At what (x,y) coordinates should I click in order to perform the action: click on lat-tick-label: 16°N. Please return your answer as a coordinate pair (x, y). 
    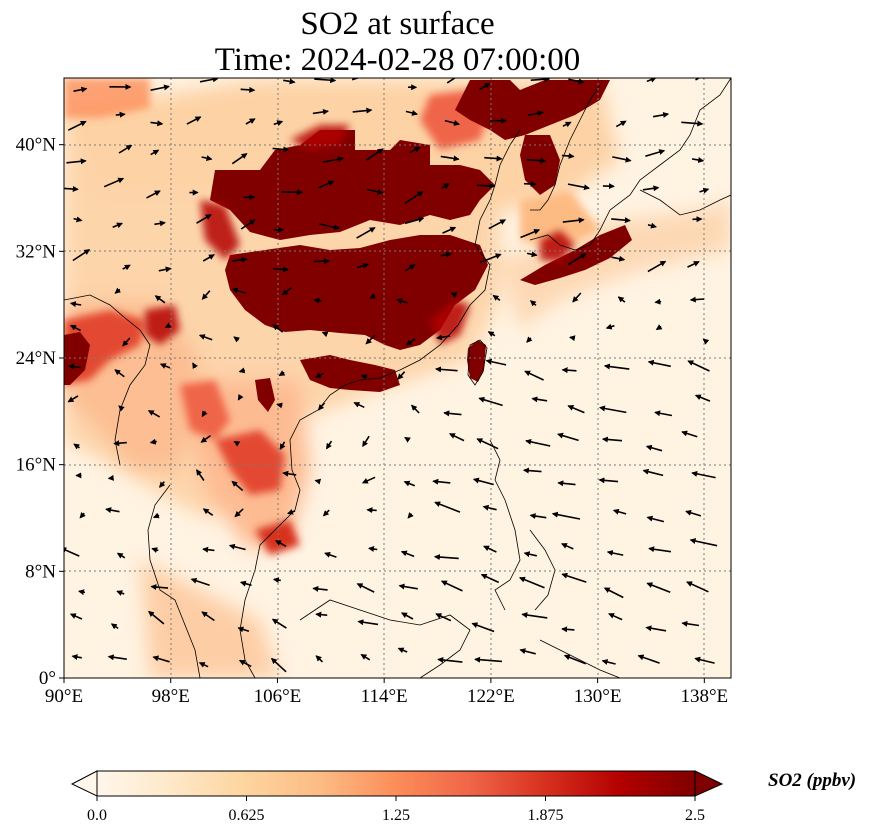
    Looking at the image, I should click on (36, 465).